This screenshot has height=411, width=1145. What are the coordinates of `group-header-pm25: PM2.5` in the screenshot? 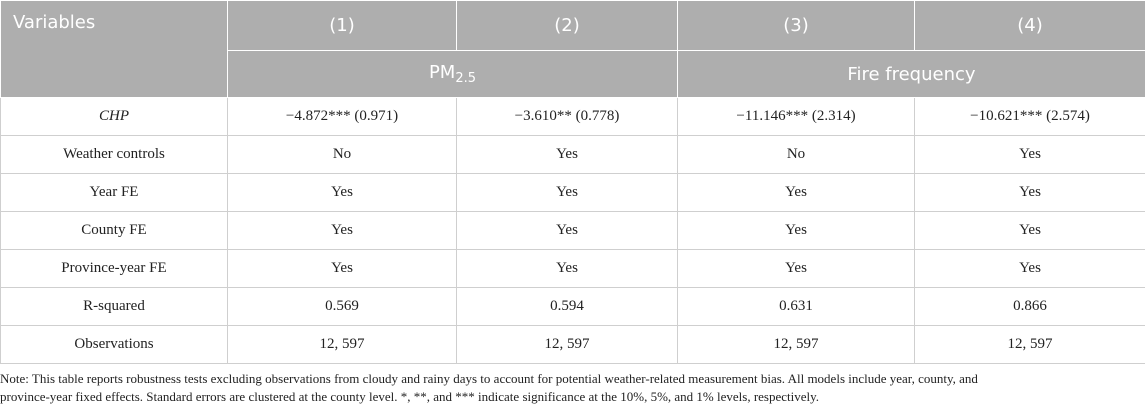 It's located at (452, 74).